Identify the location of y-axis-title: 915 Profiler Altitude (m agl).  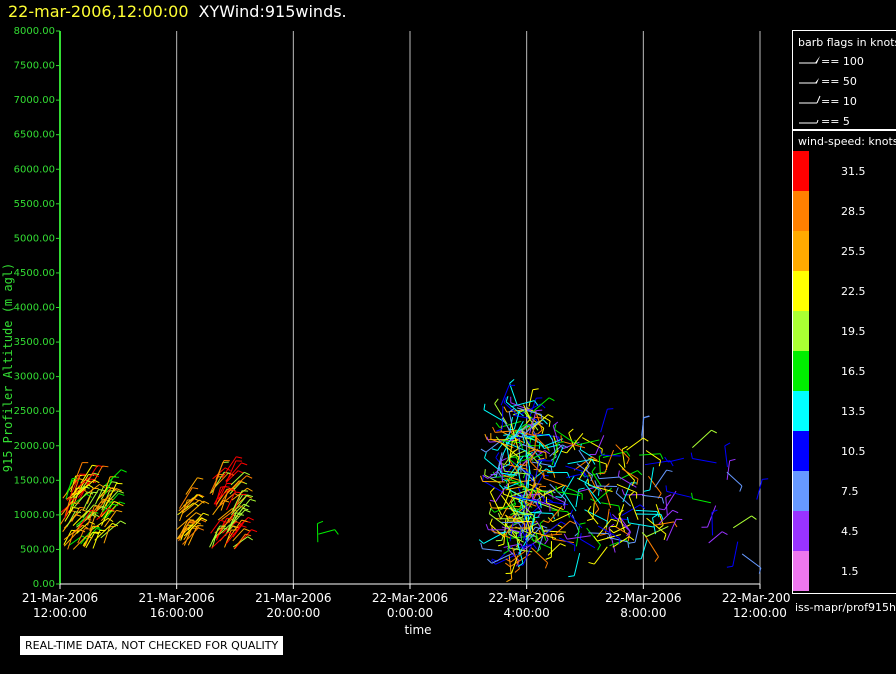
(8, 368).